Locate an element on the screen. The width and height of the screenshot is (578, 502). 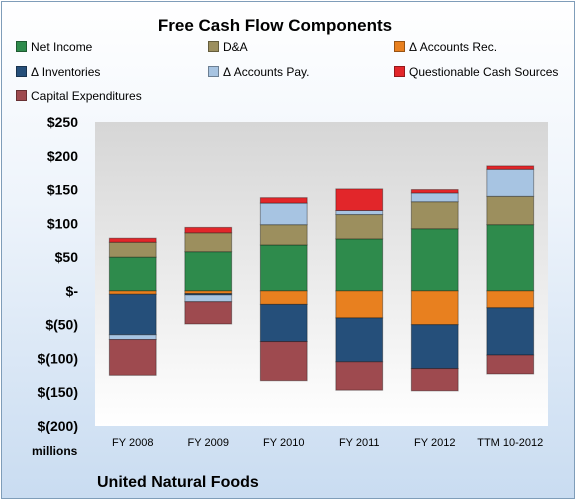
legend-label: Δ Accounts Pay. is located at coordinates (266, 72).